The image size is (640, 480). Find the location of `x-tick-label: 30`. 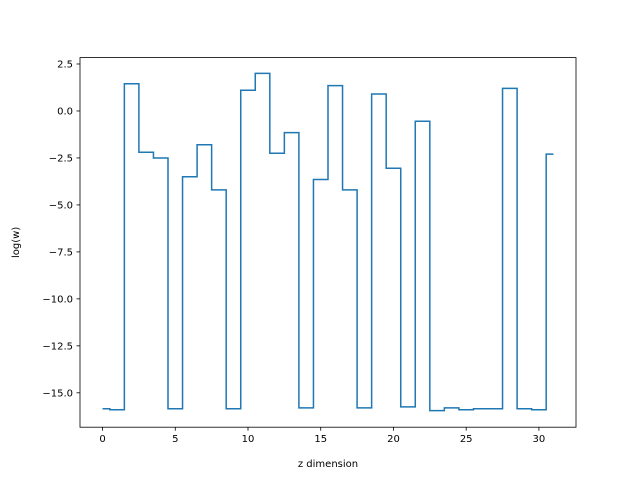

x-tick-label: 30 is located at coordinates (539, 439).